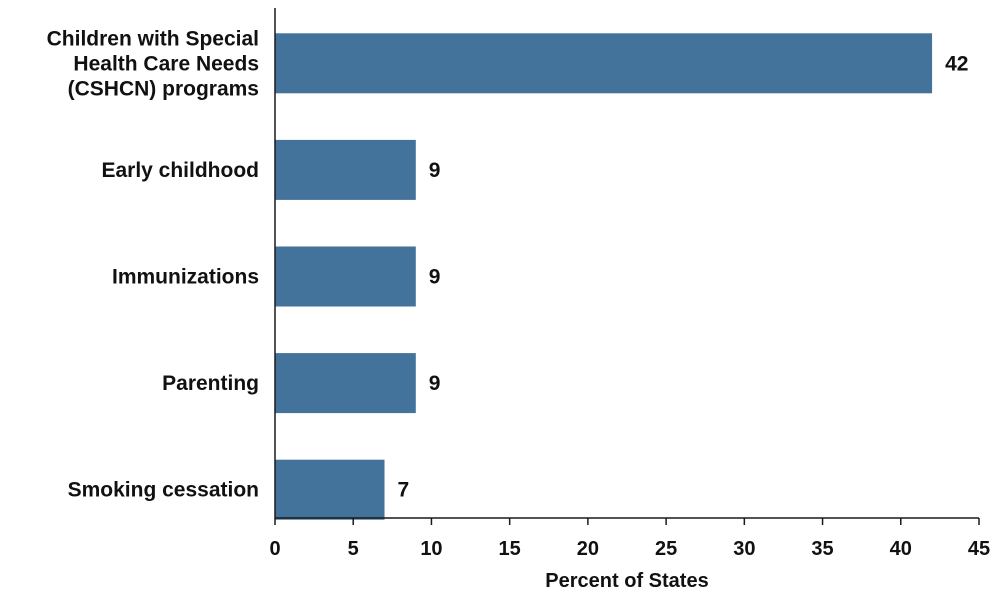  I want to click on x-axis-tick-labels: 0 5 10 15 20 25 30 35 40 45, so click(629, 549).